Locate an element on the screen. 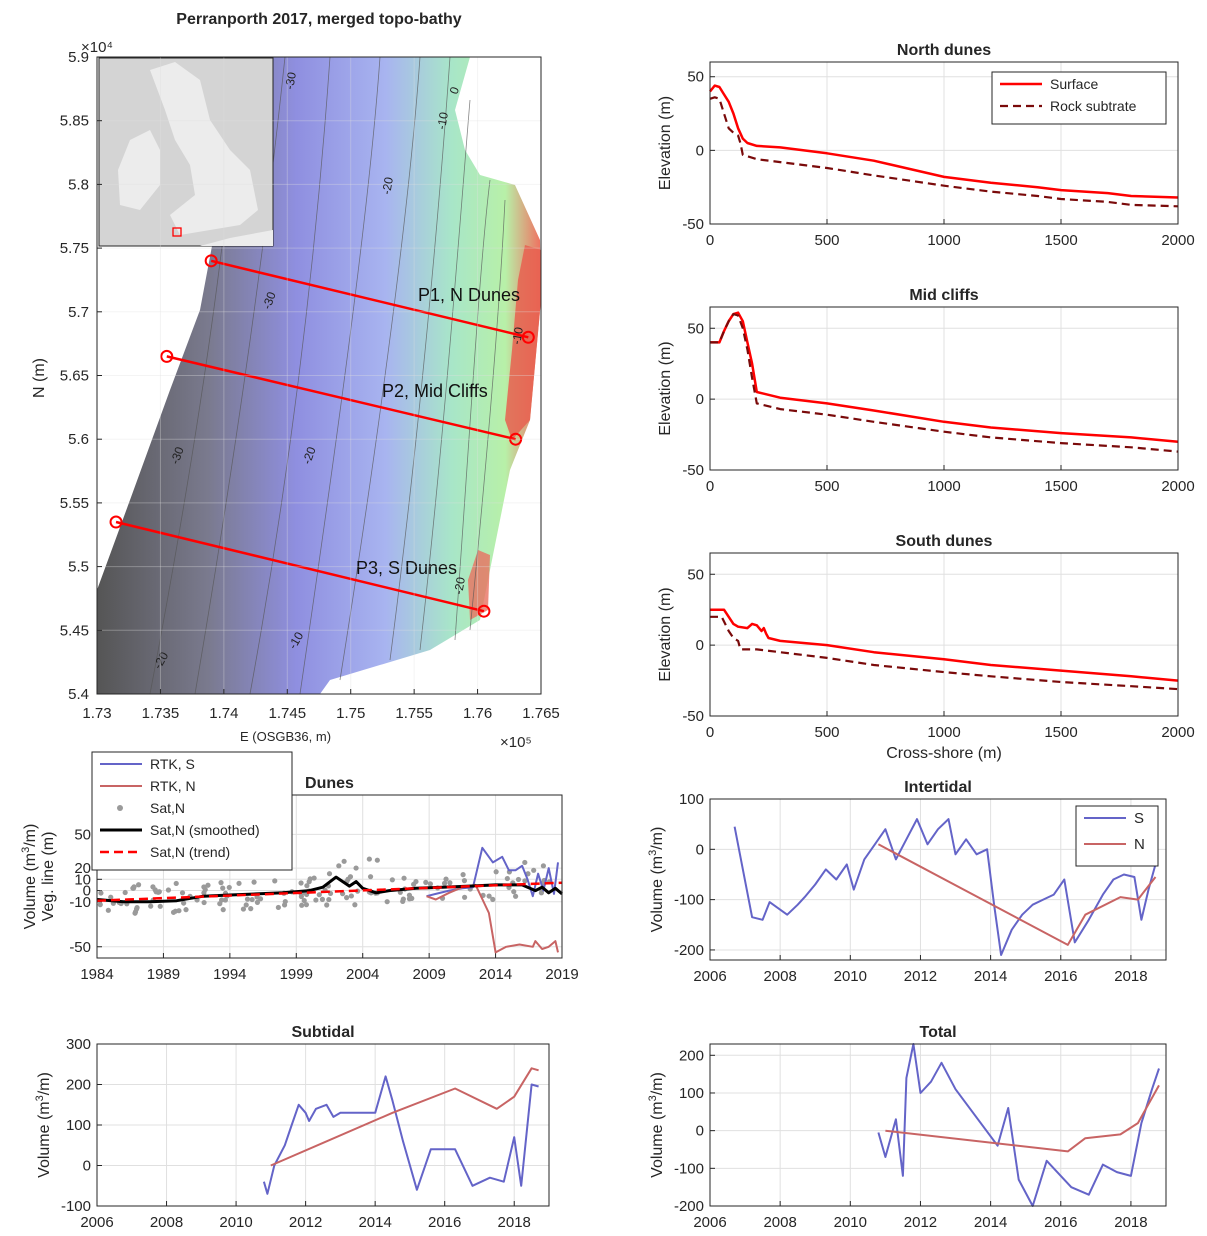  x-axis-label: Cross-shore (m) is located at coordinates (944, 753).